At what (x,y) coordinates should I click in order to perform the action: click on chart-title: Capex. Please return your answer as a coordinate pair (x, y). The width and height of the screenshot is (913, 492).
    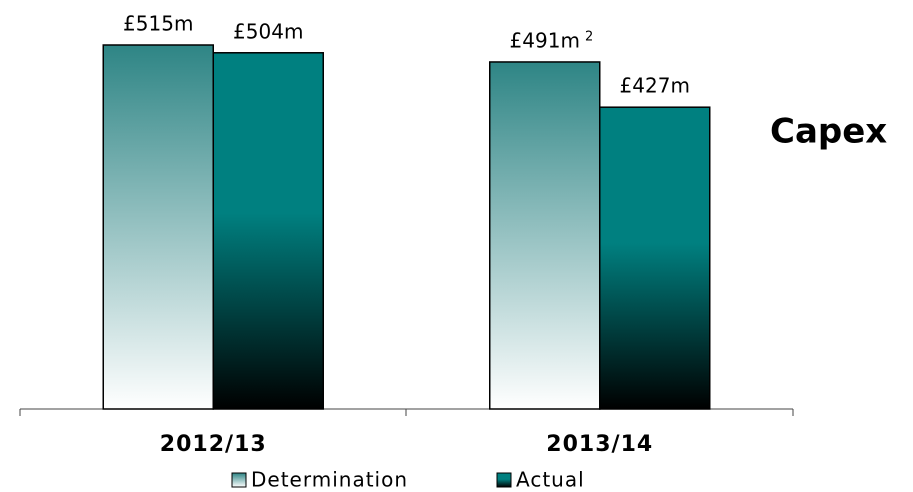
    Looking at the image, I should click on (828, 132).